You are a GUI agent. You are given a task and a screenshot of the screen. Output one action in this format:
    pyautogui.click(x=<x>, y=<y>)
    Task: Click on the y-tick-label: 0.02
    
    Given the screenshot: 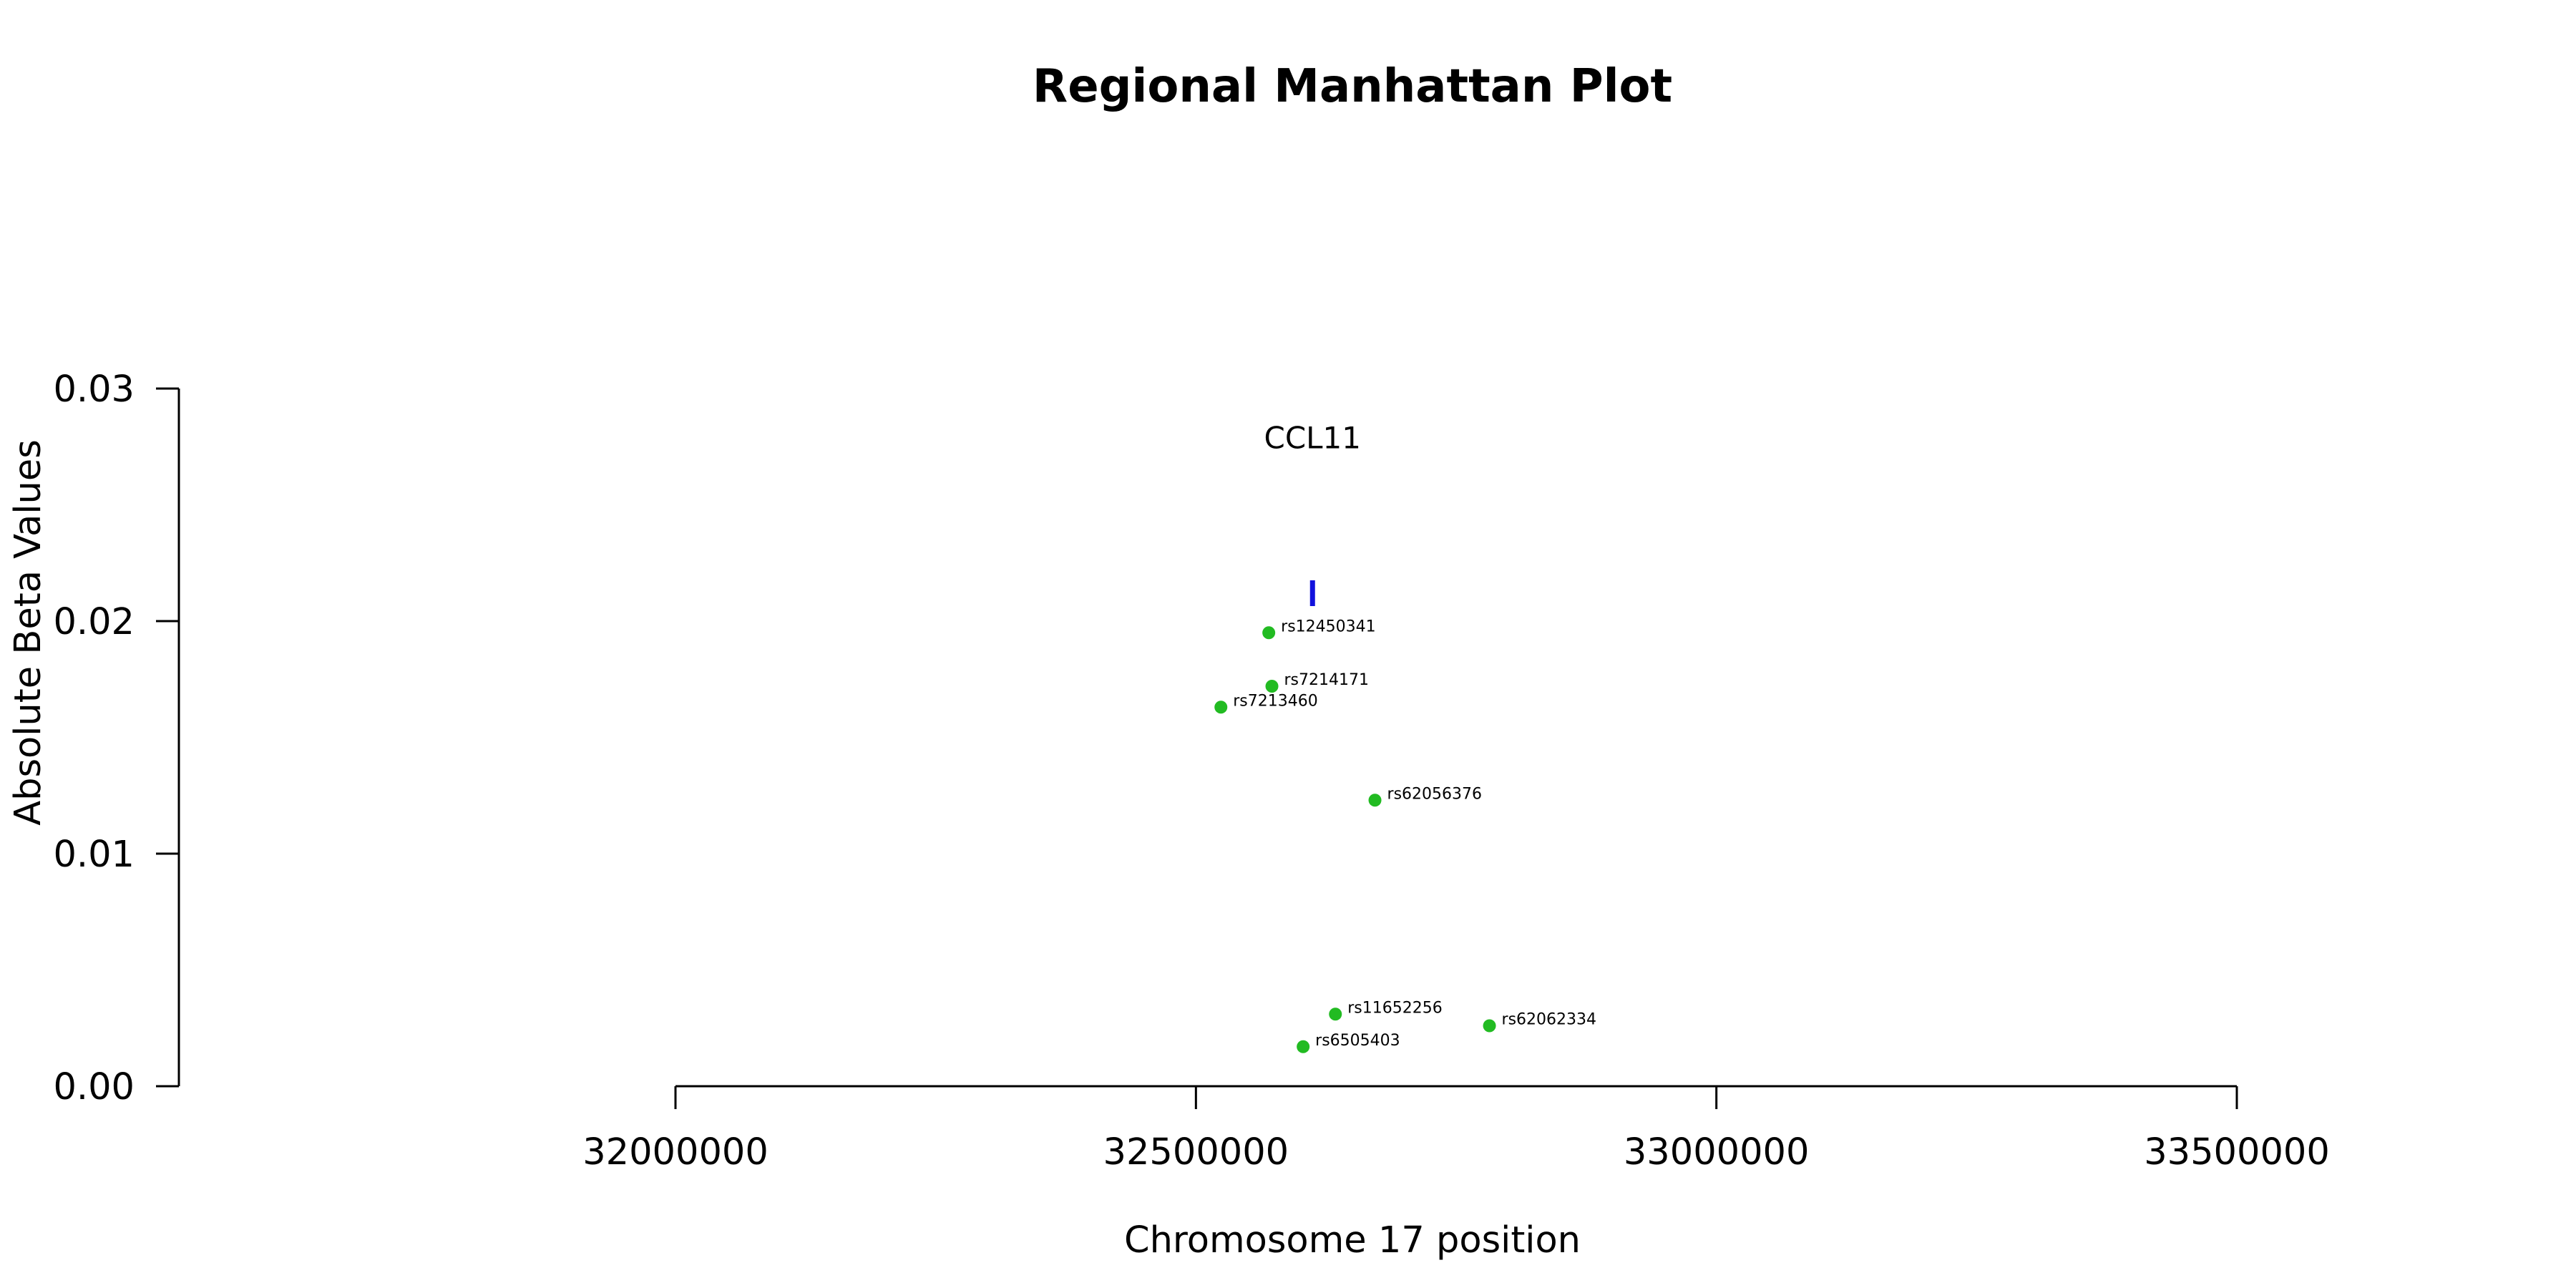 What is the action you would take?
    pyautogui.click(x=94, y=622)
    